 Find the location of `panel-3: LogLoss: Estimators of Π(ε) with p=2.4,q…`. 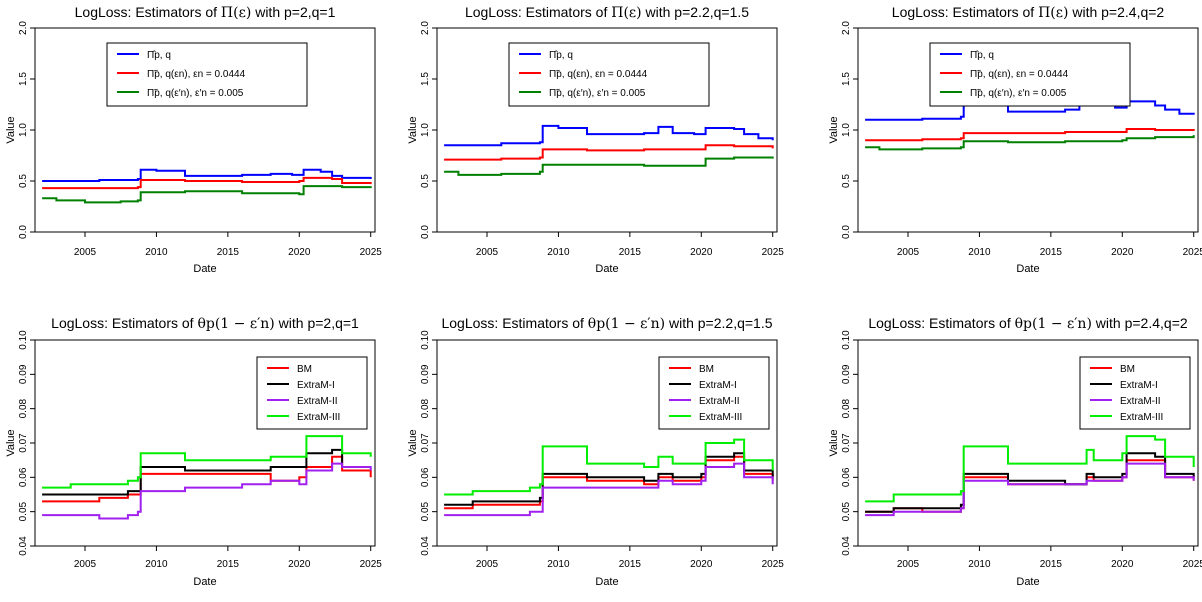

panel-3: LogLoss: Estimators of Π(ε) with p=2.4,q… is located at coordinates (1015, 139).